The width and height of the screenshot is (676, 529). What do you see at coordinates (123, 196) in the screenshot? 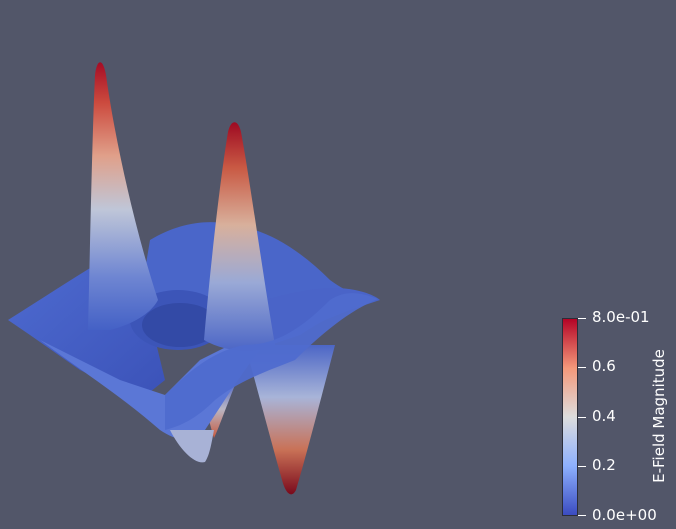
I see `surface-peak-left` at bounding box center [123, 196].